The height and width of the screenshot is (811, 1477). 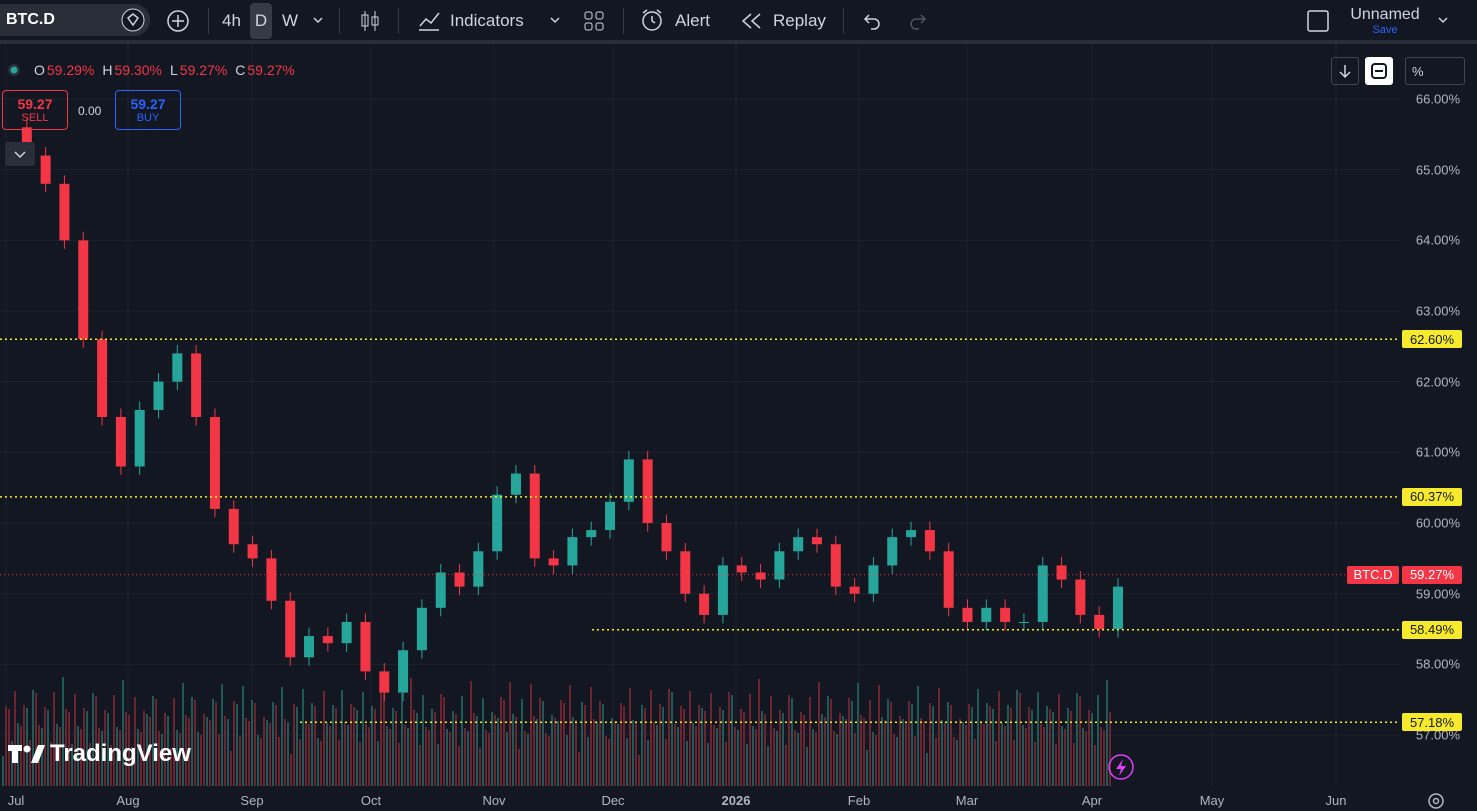 I want to click on y-tick-label: 60.00%, so click(x=1437, y=523).